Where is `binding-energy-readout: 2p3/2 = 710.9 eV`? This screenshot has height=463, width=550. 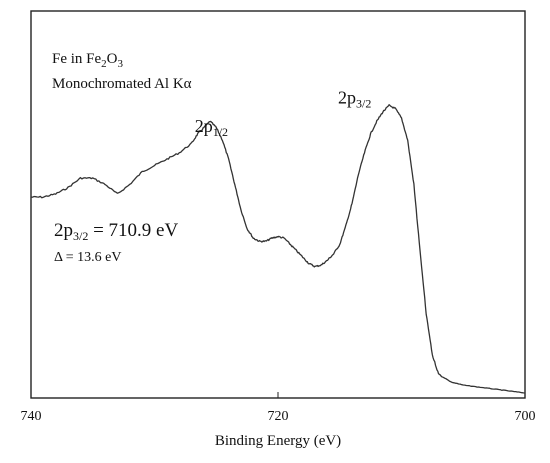
binding-energy-readout: 2p3/2 = 710.9 eV is located at coordinates (116, 231).